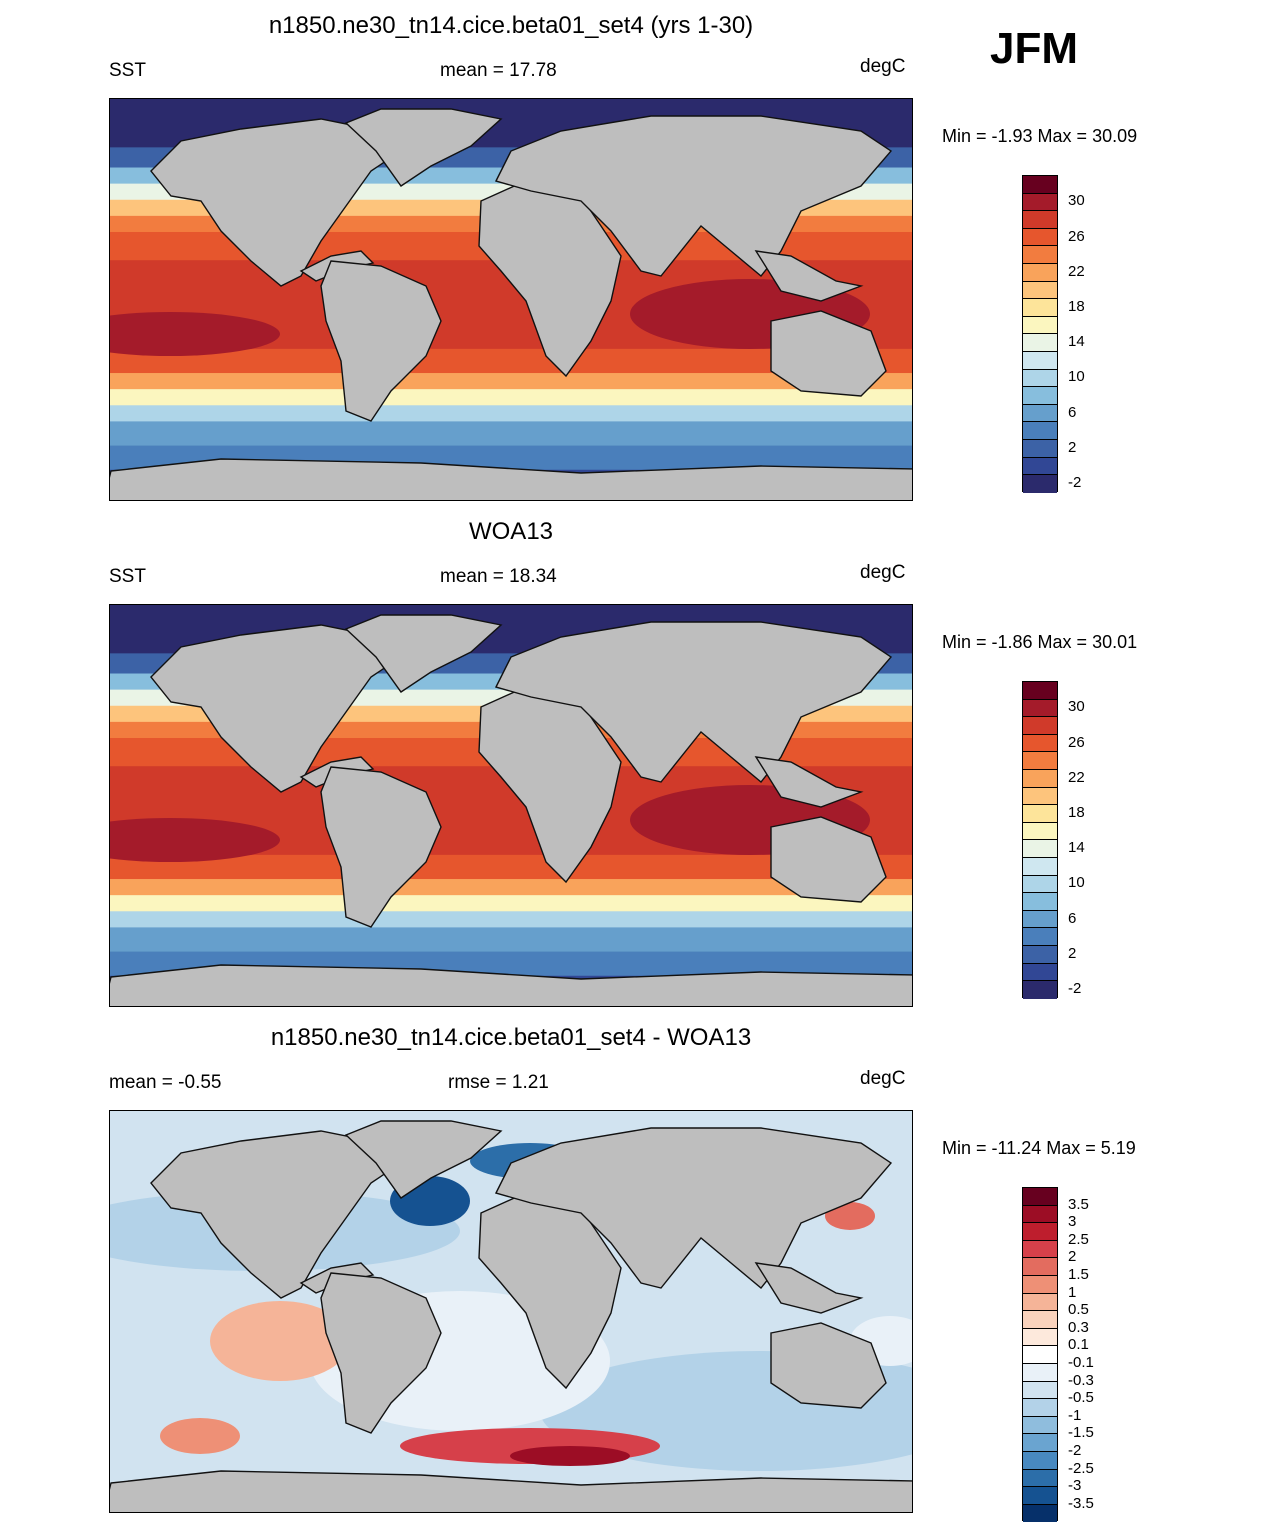 This screenshot has width=1285, height=1522. I want to click on min-max-label: Min = -11.24 Max = 5.19, so click(1039, 1148).